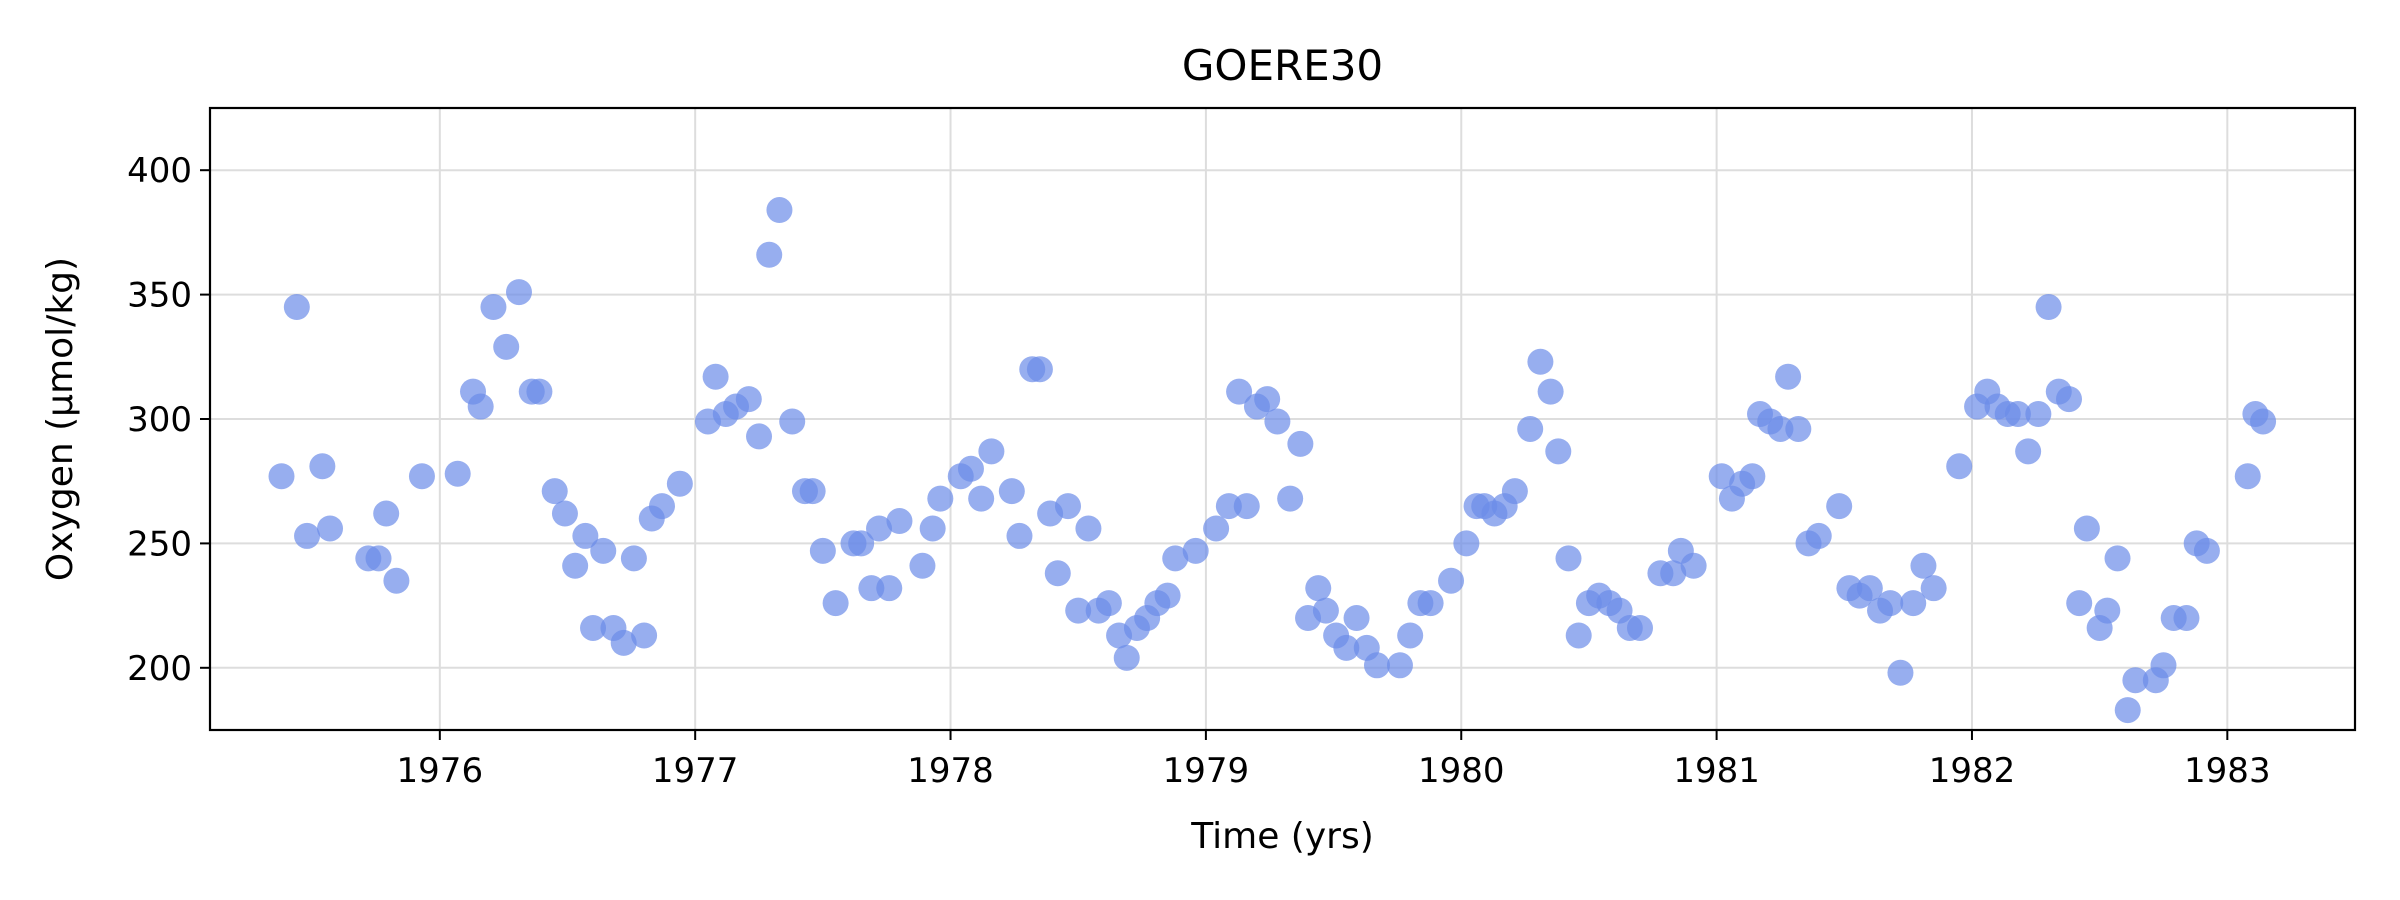  Describe the element at coordinates (1972, 771) in the screenshot. I see `x-tick-label: 1982` at that location.